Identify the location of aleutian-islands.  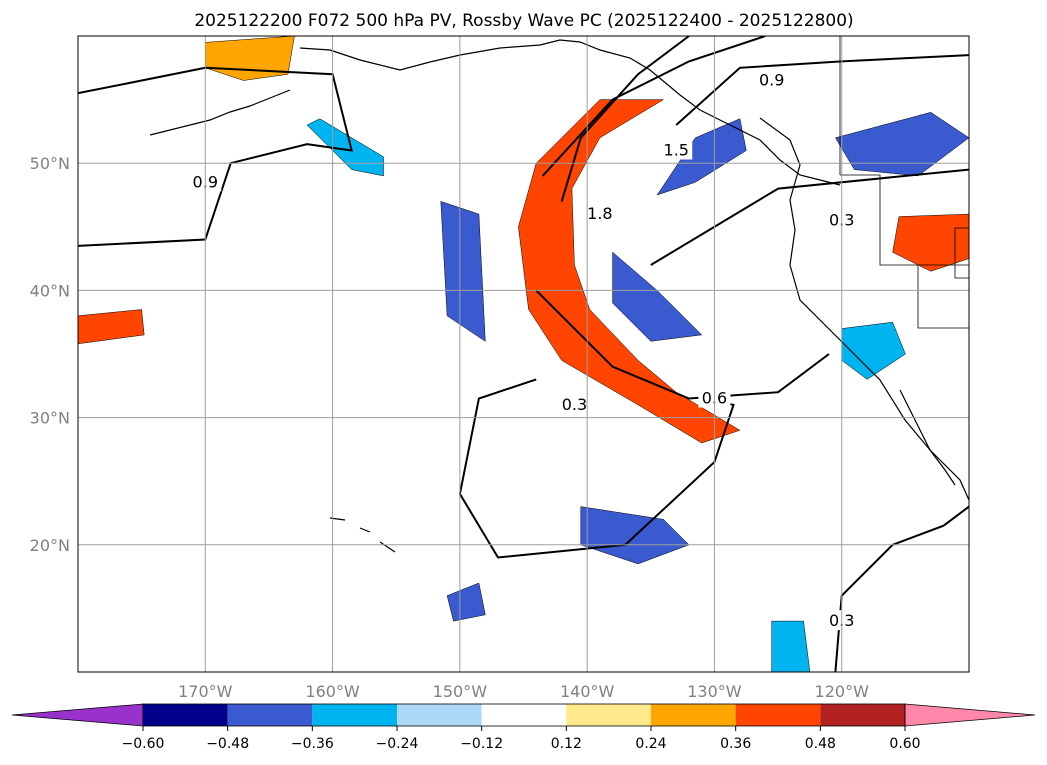
(220, 112).